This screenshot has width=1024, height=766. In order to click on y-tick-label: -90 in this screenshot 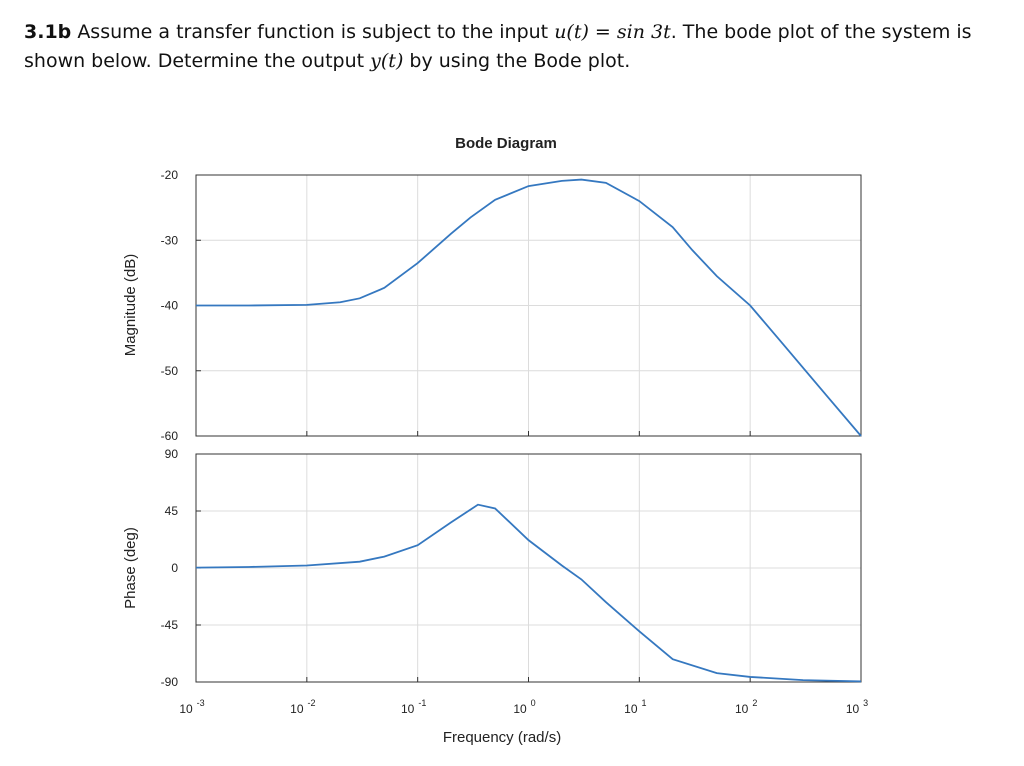, I will do `click(170, 682)`.